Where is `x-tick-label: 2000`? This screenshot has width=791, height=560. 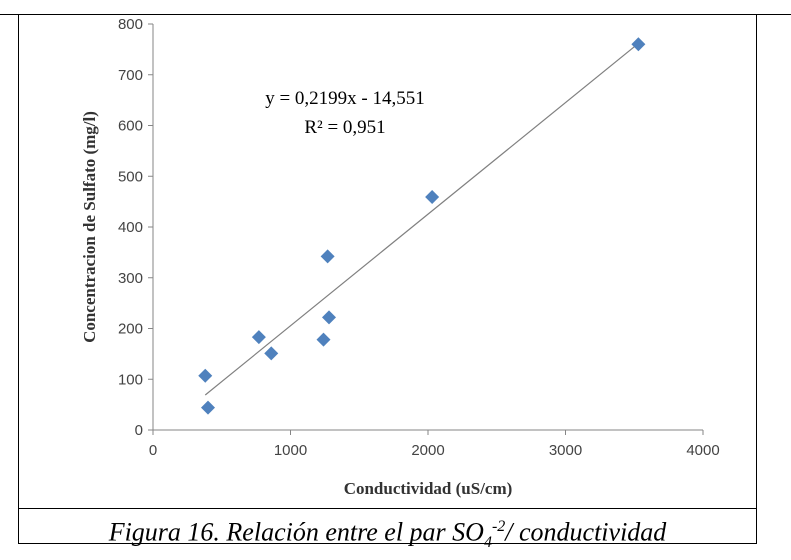 x-tick-label: 2000 is located at coordinates (427, 450).